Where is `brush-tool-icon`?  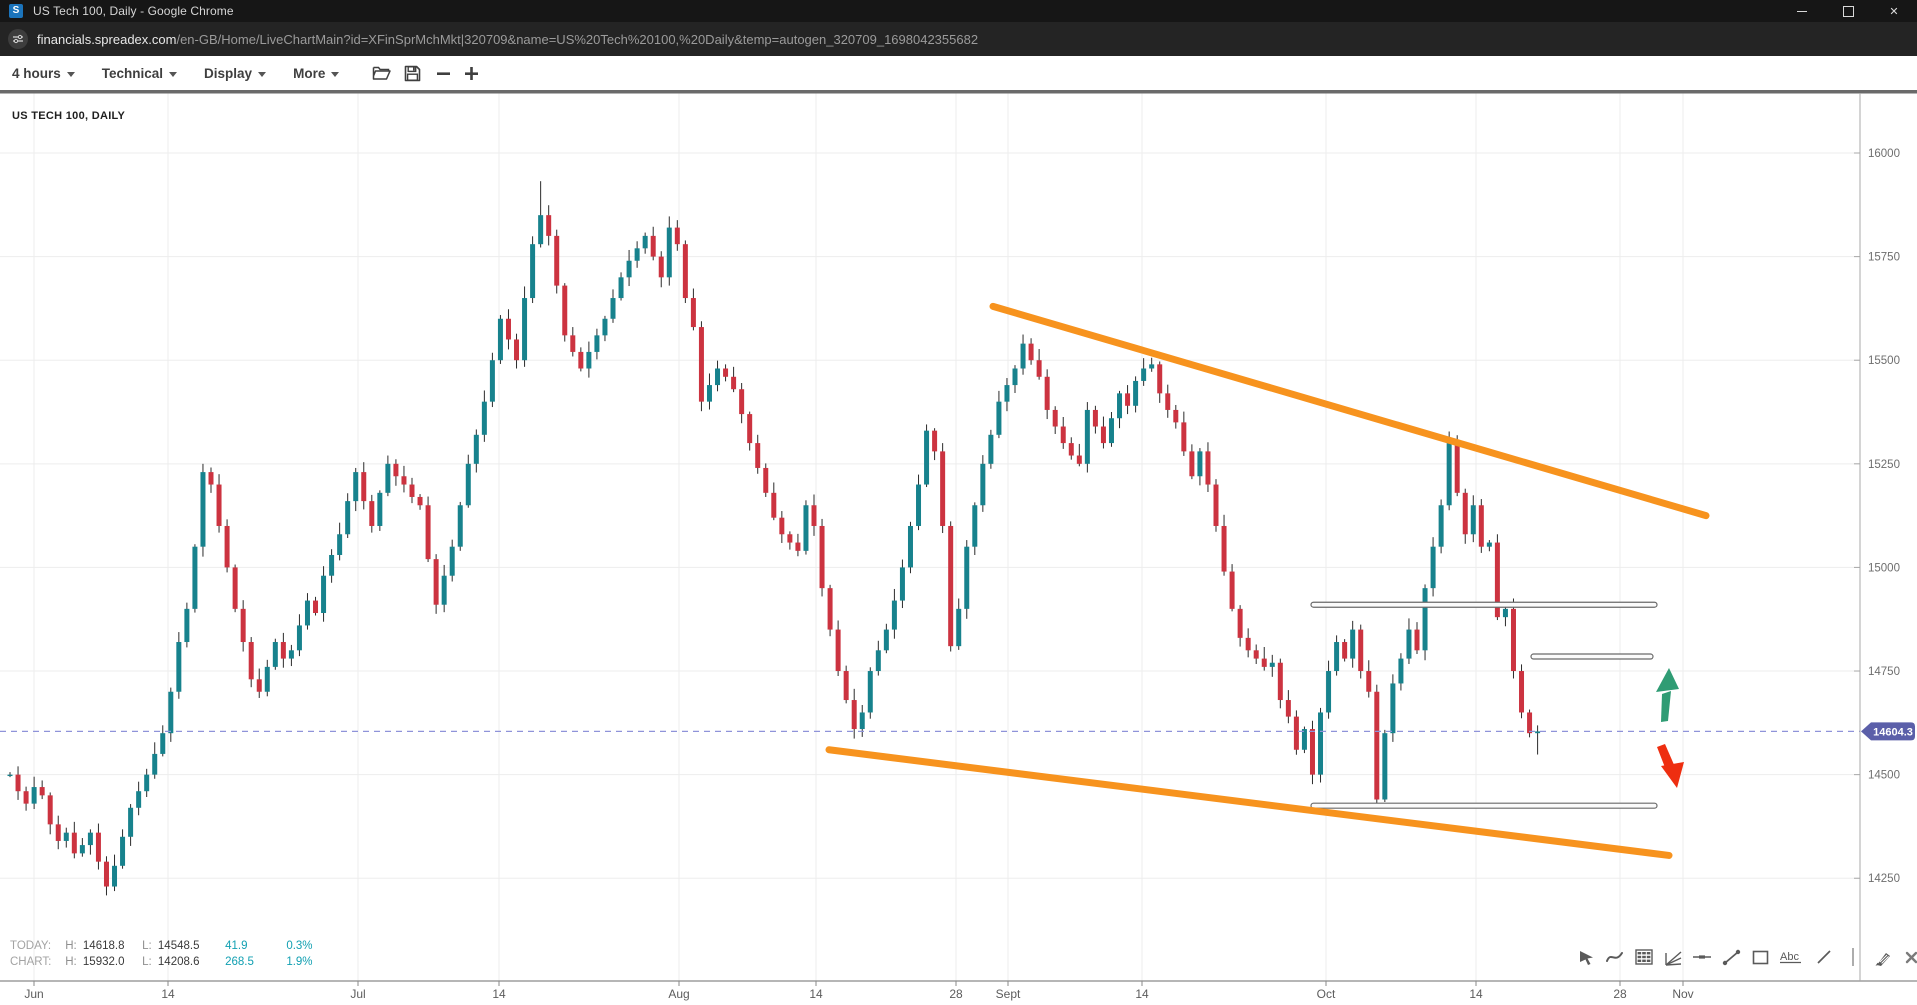 brush-tool-icon is located at coordinates (1882, 957).